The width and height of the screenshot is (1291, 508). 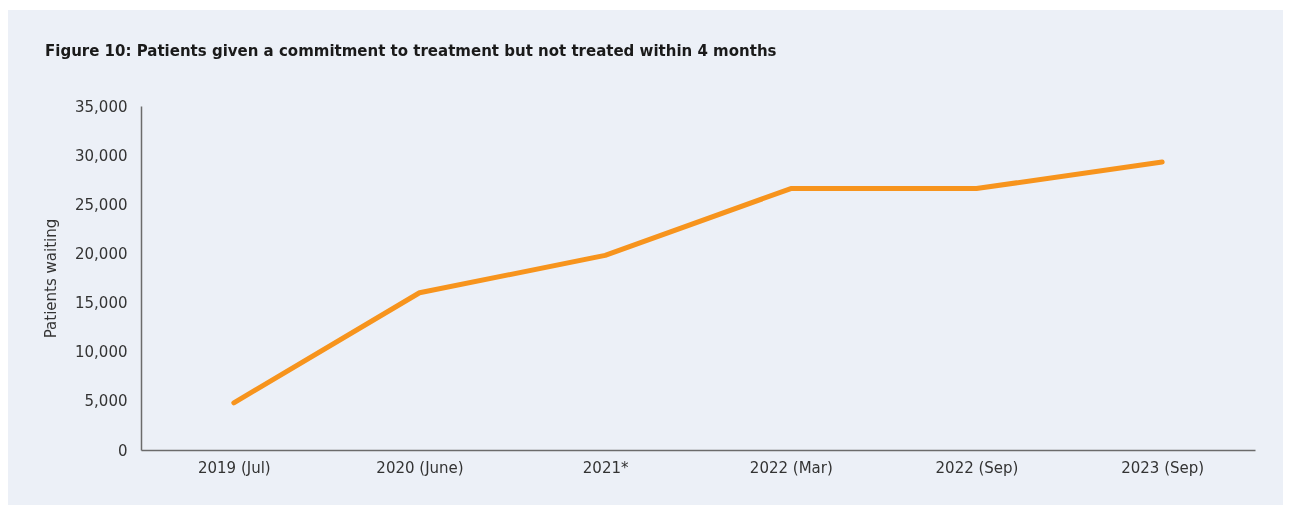 I want to click on x-tick-label: 2020 (June), so click(x=420, y=467).